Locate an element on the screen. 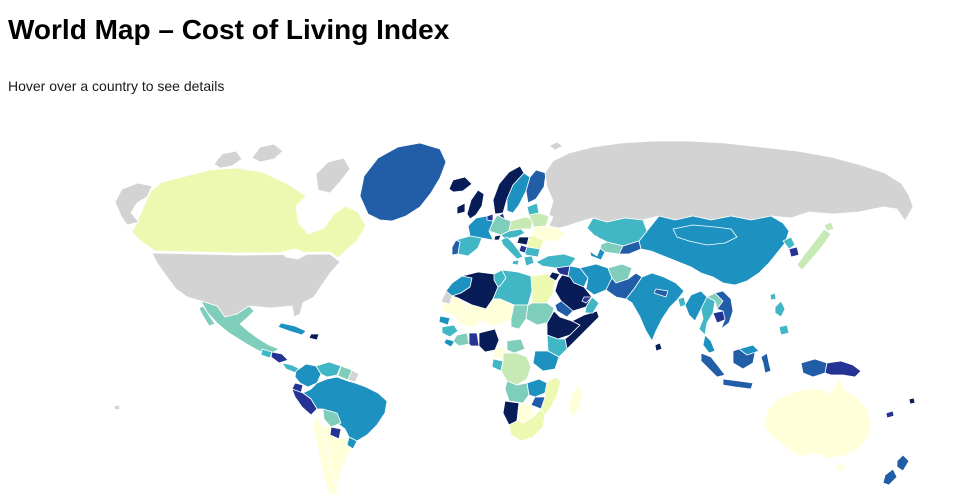 The width and height of the screenshot is (960, 500). country-nepal is located at coordinates (661, 293).